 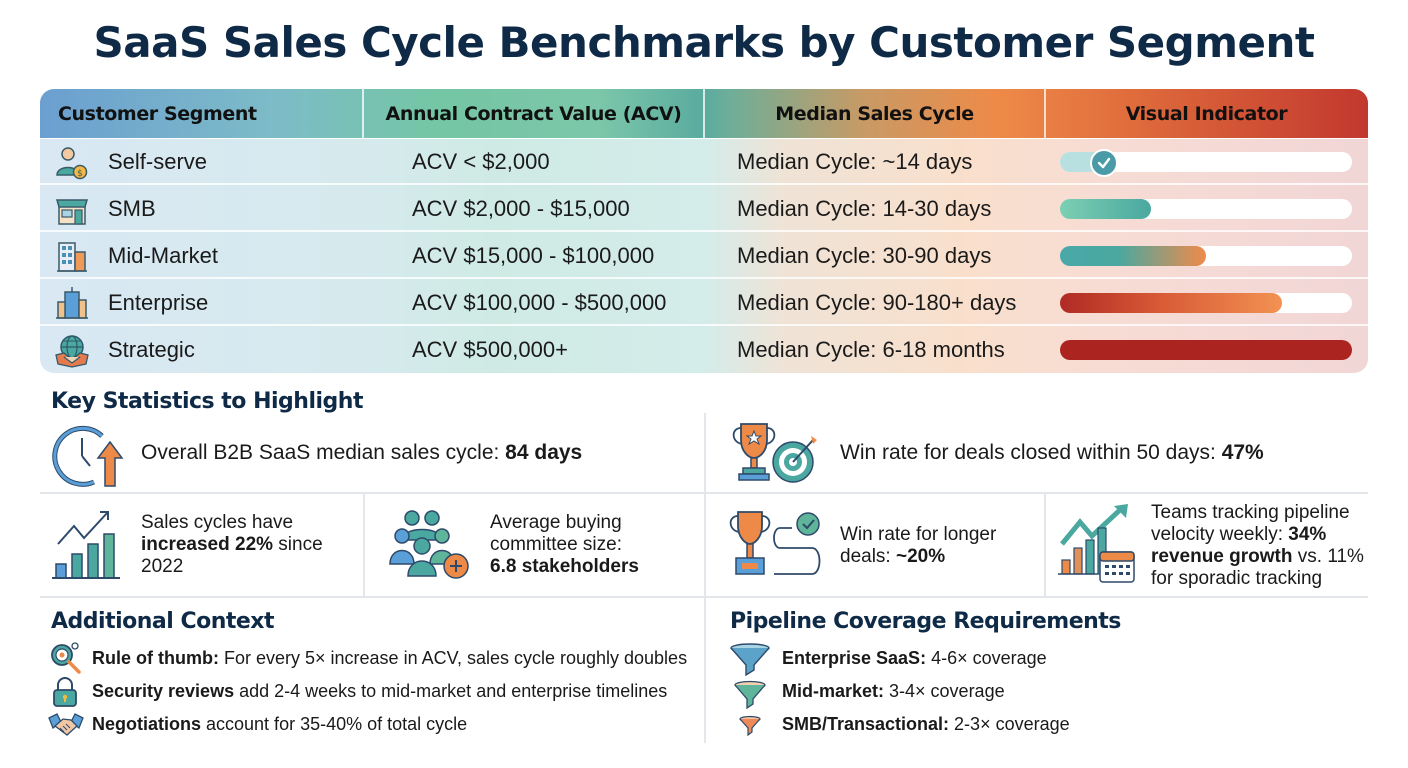 I want to click on segment-name: SMB, so click(x=132, y=208).